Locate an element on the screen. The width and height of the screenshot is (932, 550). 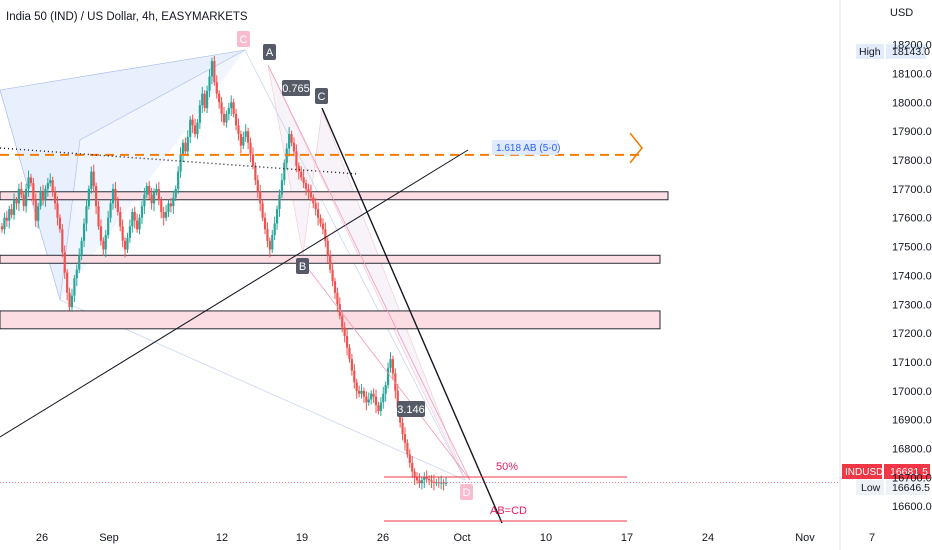
low-tag-bg is located at coordinates (870, 487).